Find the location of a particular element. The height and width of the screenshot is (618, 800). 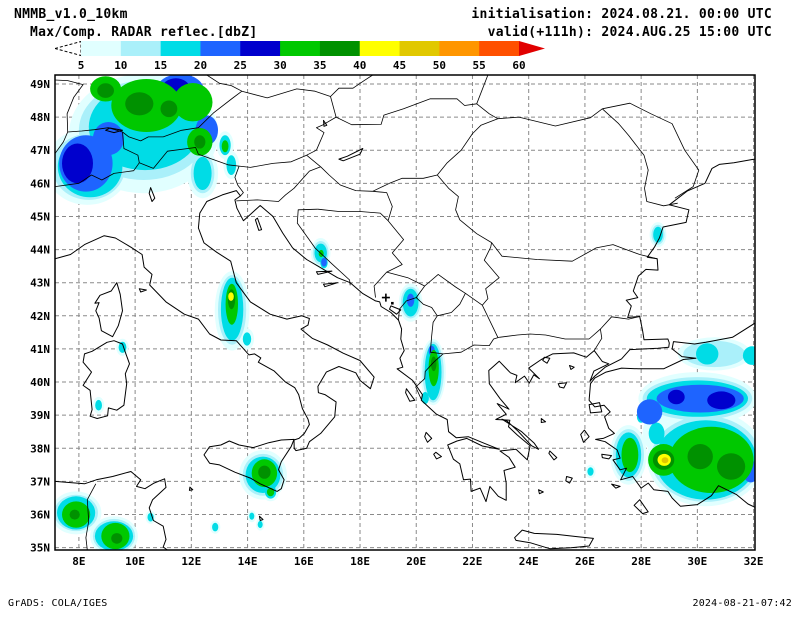

valid-time-label: valid(+111h): 2024.AUG.25 15:00 UTC is located at coordinates (629, 32).